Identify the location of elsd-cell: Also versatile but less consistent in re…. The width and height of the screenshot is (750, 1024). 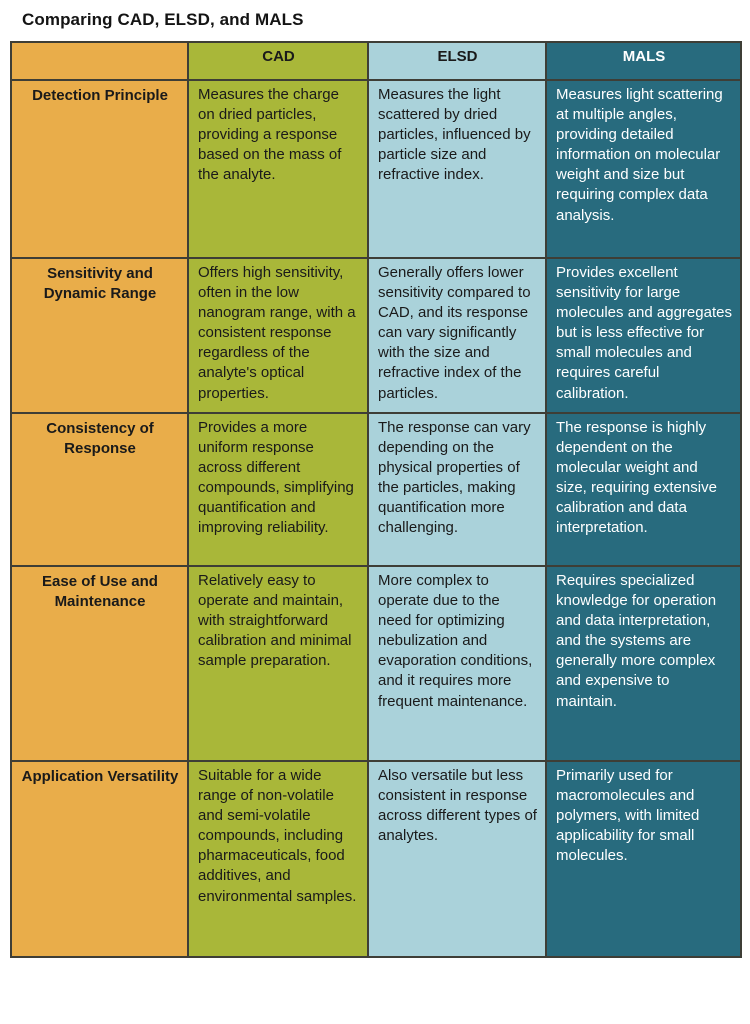
(457, 859).